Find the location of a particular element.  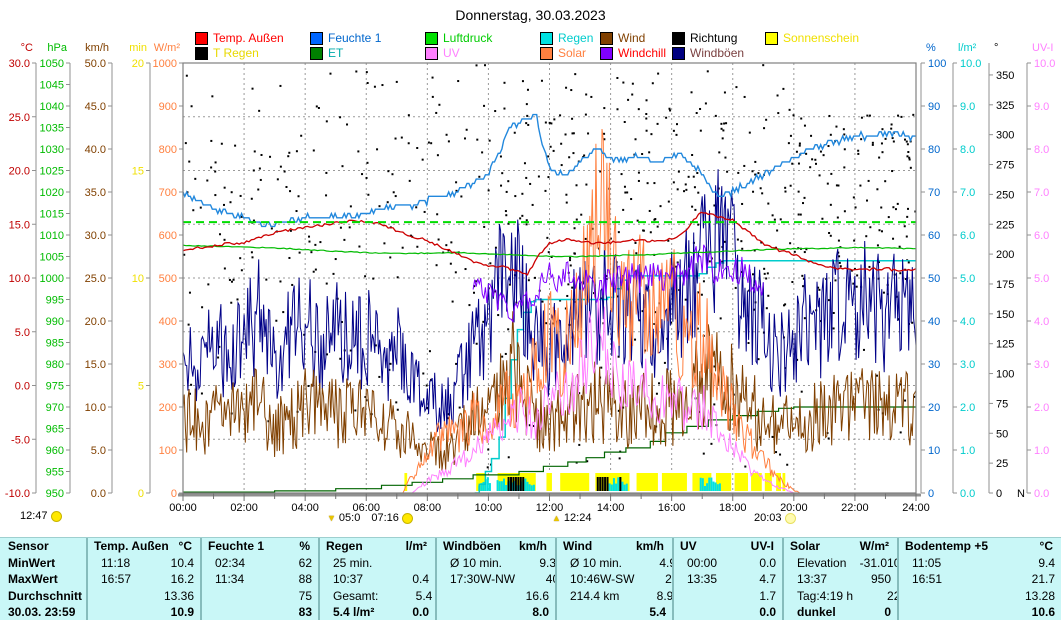

sun-icon is located at coordinates (56, 516).